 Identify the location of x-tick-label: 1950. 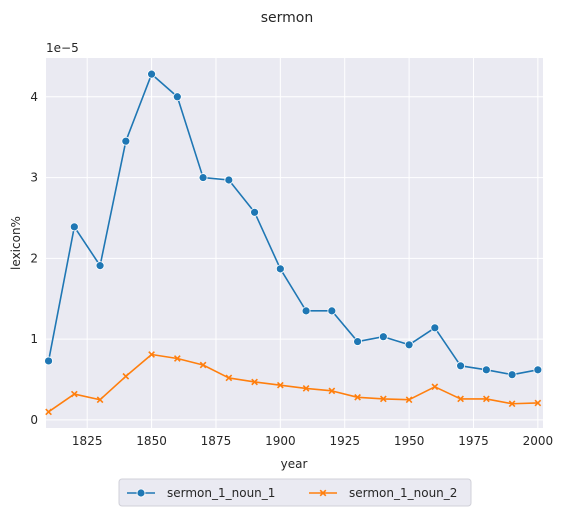
(409, 441).